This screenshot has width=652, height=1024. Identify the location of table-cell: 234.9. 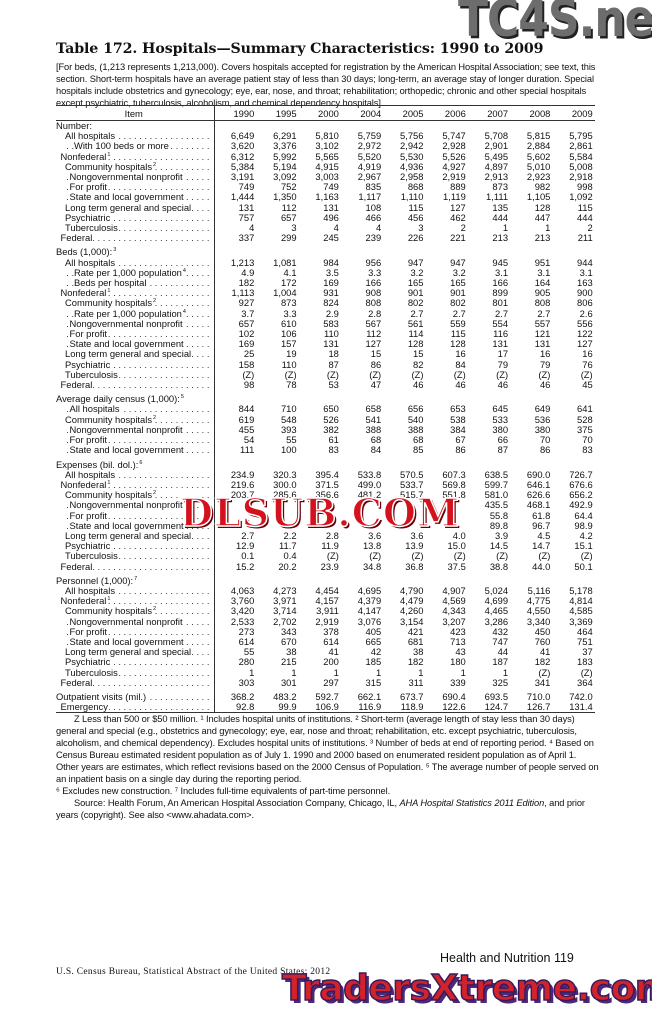
(242, 474).